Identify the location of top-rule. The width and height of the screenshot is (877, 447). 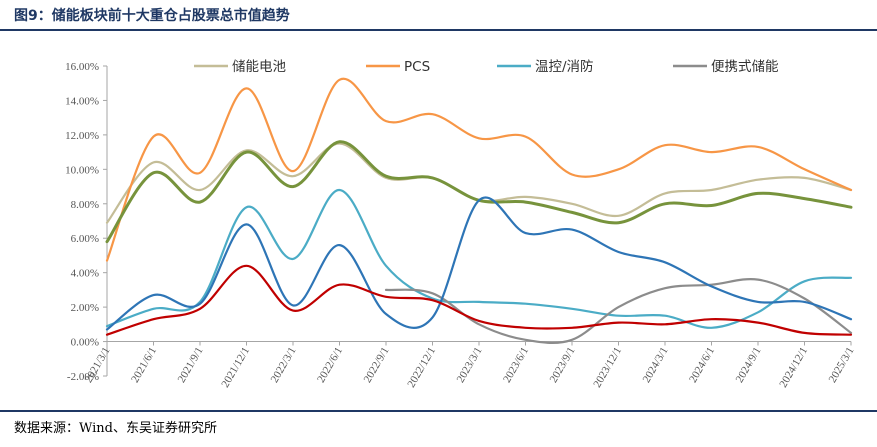
(438, 30).